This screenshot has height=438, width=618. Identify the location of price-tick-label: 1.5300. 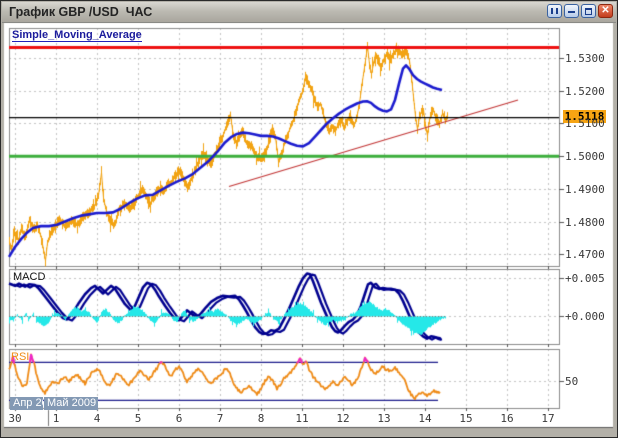
(585, 58).